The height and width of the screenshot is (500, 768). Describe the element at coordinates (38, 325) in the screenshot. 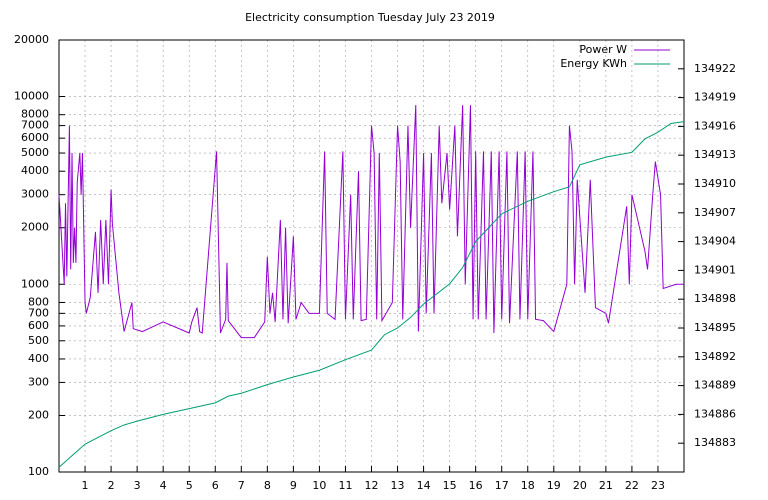

I see `y-tick-label: 600` at that location.